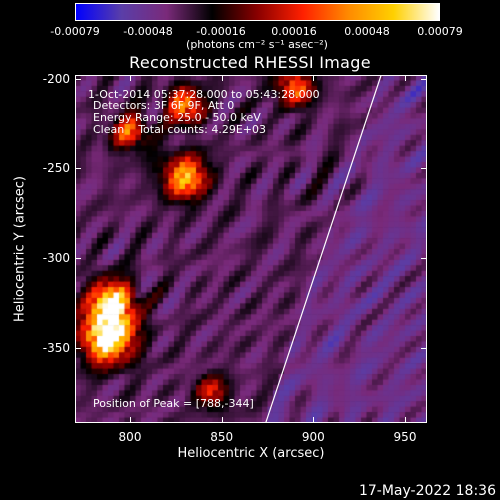 The image size is (500, 500). I want to click on x-axis-label: Heliocentric X (arcsec), so click(251, 453).